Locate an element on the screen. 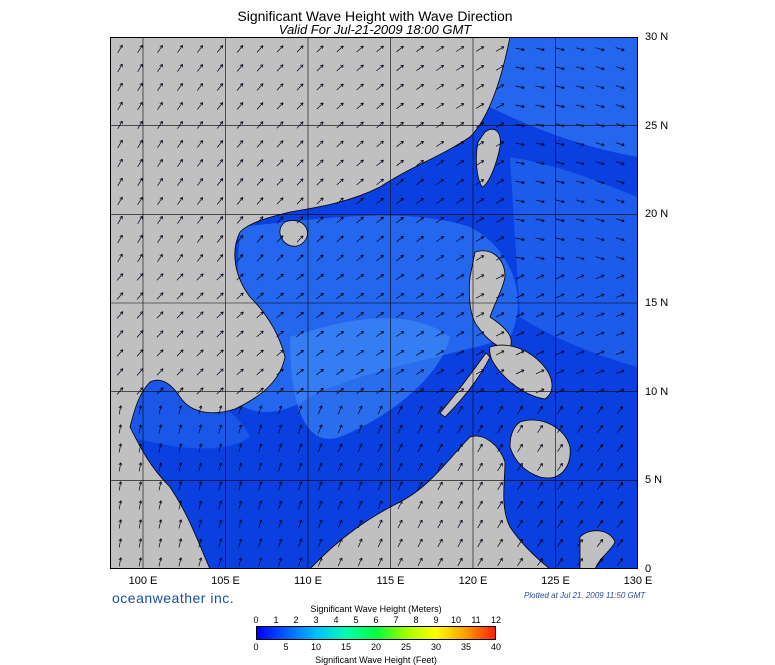  colorbar-tick-meters: 8 is located at coordinates (416, 620).